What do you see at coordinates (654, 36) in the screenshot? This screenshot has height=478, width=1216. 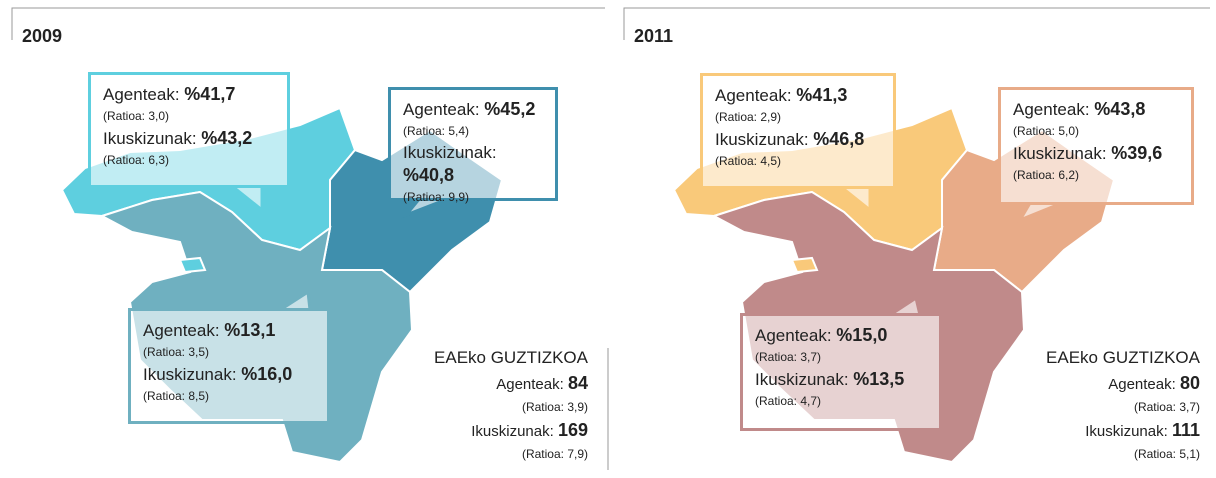 I see `year: 2011` at bounding box center [654, 36].